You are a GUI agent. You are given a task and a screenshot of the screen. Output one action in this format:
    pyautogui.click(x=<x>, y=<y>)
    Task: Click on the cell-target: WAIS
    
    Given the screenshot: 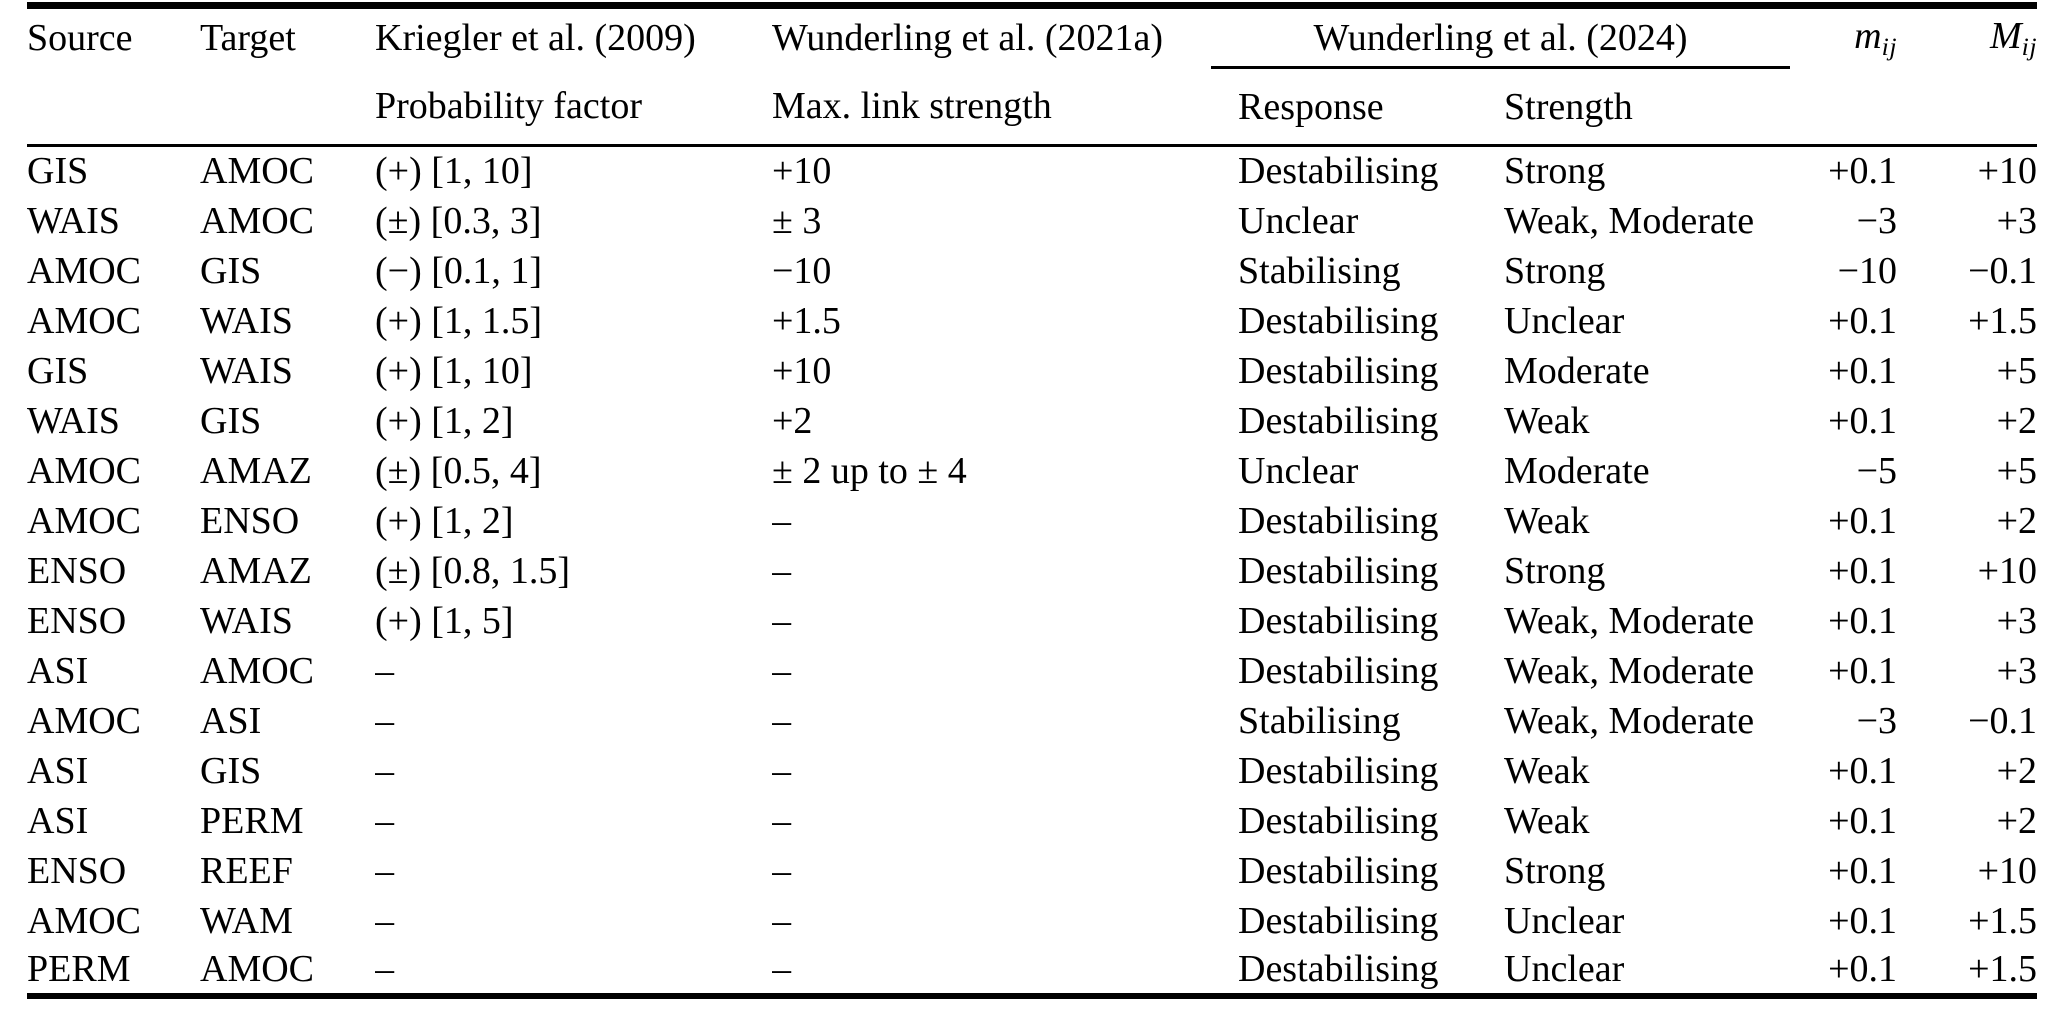 What is the action you would take?
    pyautogui.click(x=246, y=320)
    